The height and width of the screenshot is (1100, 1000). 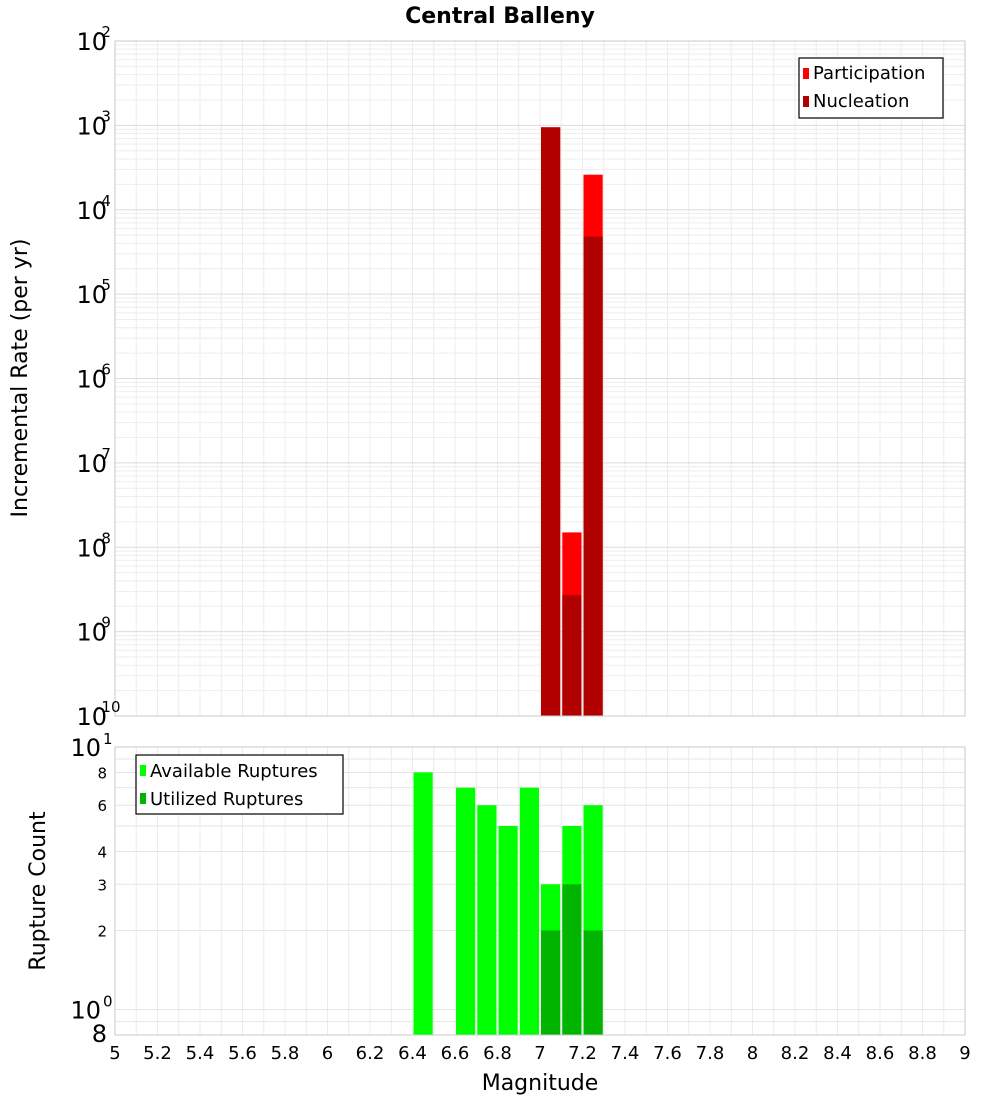 What do you see at coordinates (540, 1083) in the screenshot?
I see `x-axis-title: Magnitude` at bounding box center [540, 1083].